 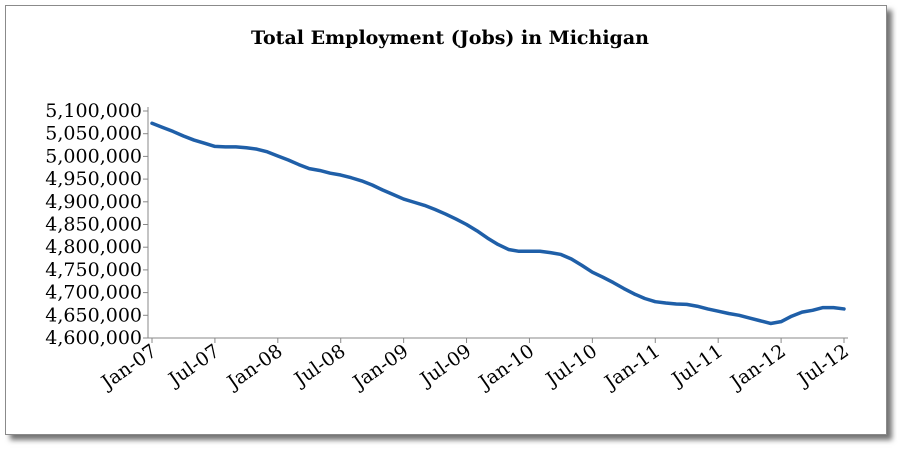 I want to click on y-tick-label: 4,850,000, so click(x=93, y=225).